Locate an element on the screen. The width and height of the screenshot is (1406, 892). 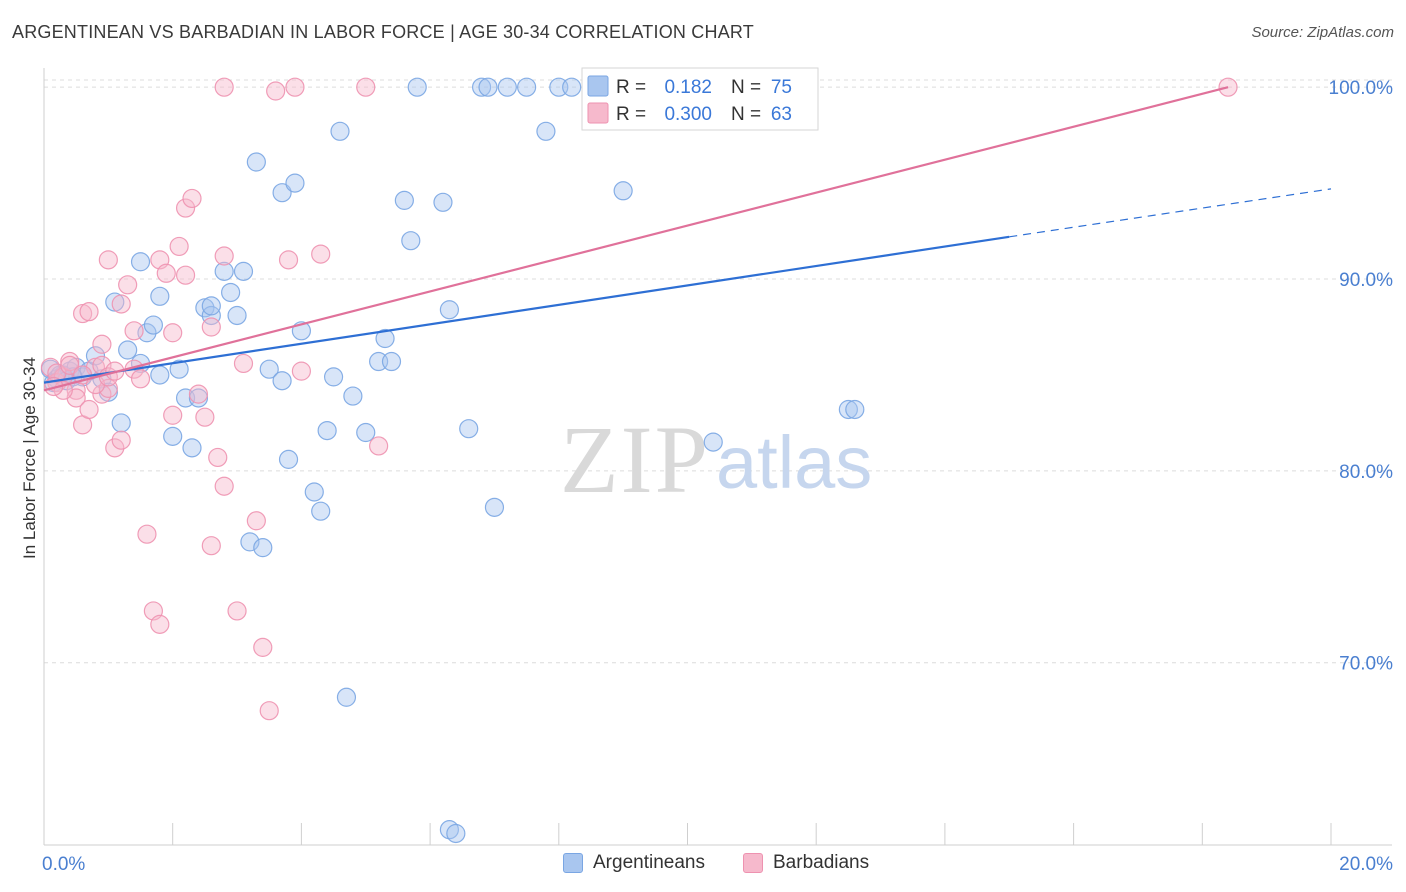
stats-n-value-barbadians: 63 is located at coordinates (781, 114).